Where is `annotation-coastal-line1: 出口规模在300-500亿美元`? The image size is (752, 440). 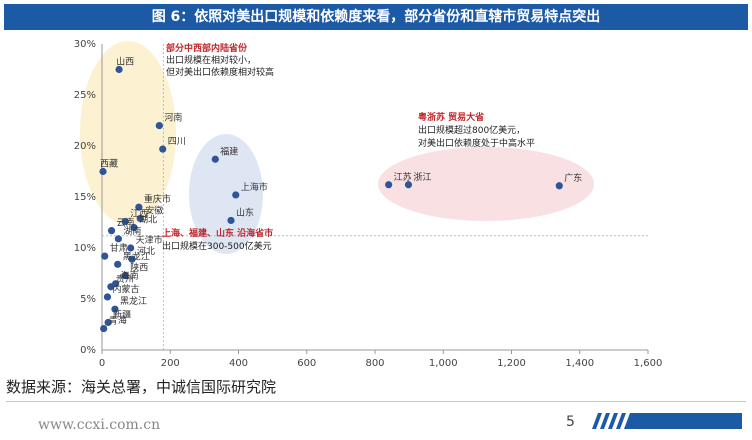 annotation-coastal-line1: 出口规模在300-500亿美元 is located at coordinates (217, 246).